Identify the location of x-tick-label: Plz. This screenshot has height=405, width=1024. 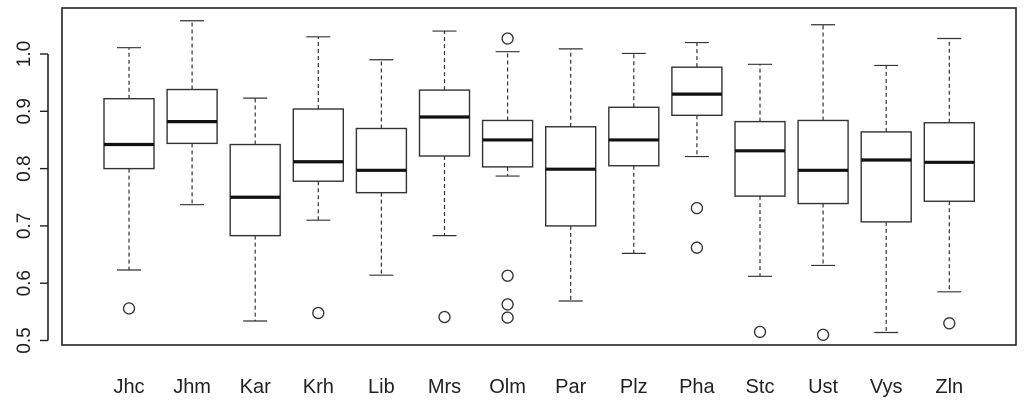
(634, 387).